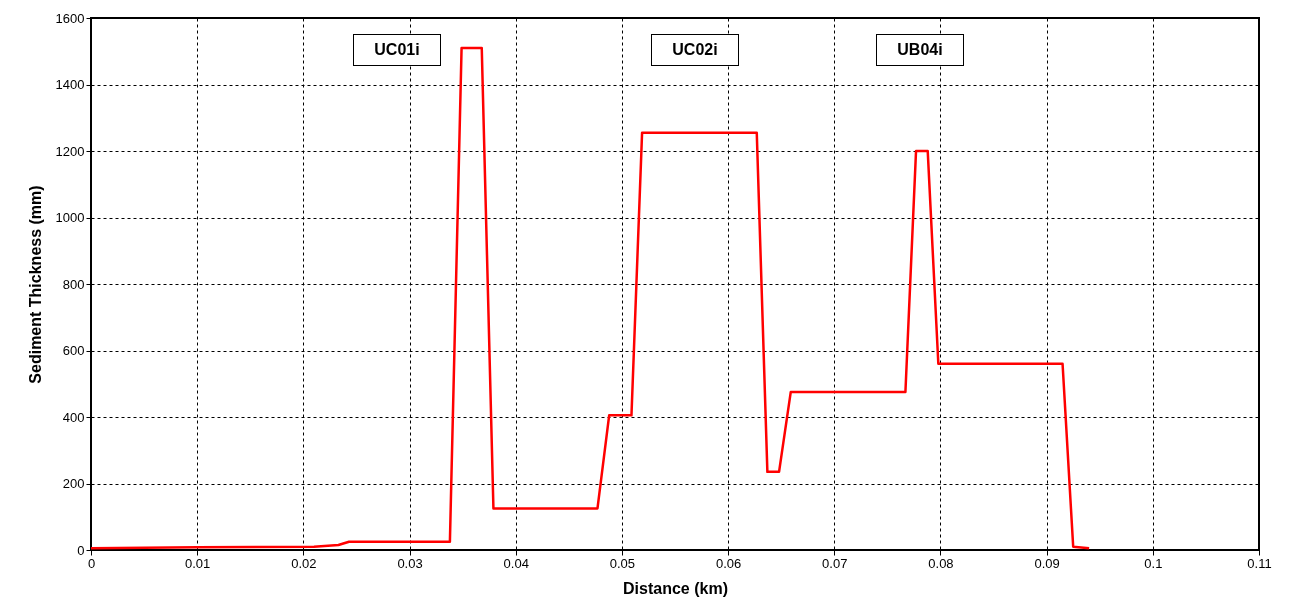 This screenshot has width=1298, height=616. Describe the element at coordinates (70, 18) in the screenshot. I see `y-tick-label: 1600` at that location.